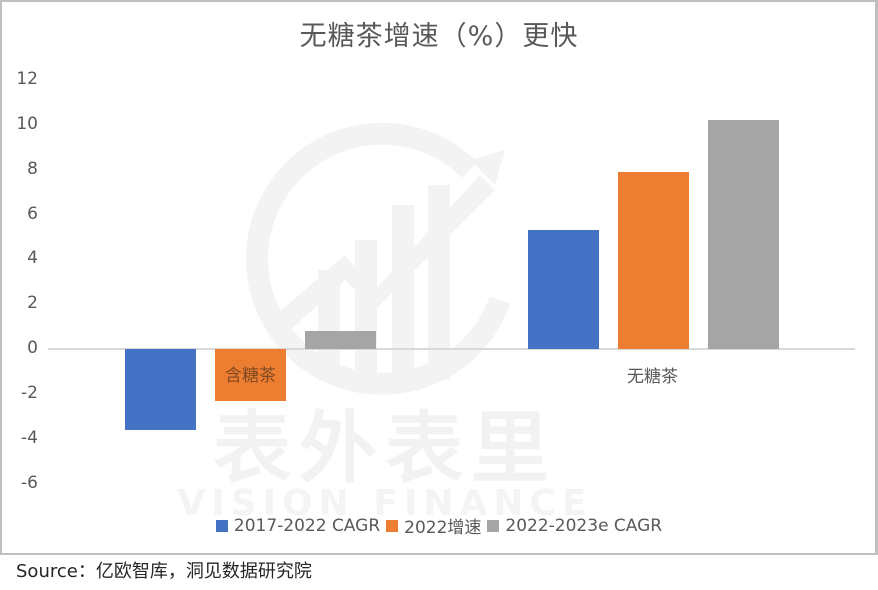 The width and height of the screenshot is (878, 590). What do you see at coordinates (32, 303) in the screenshot?
I see `y-tick-label: 2` at bounding box center [32, 303].